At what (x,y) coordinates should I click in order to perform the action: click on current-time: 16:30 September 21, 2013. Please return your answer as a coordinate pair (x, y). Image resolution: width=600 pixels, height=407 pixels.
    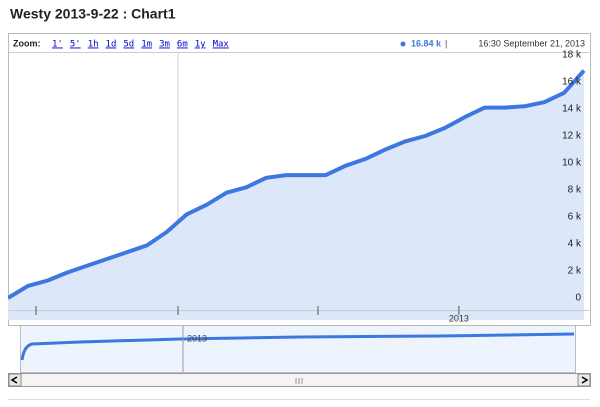
    Looking at the image, I should click on (531, 43).